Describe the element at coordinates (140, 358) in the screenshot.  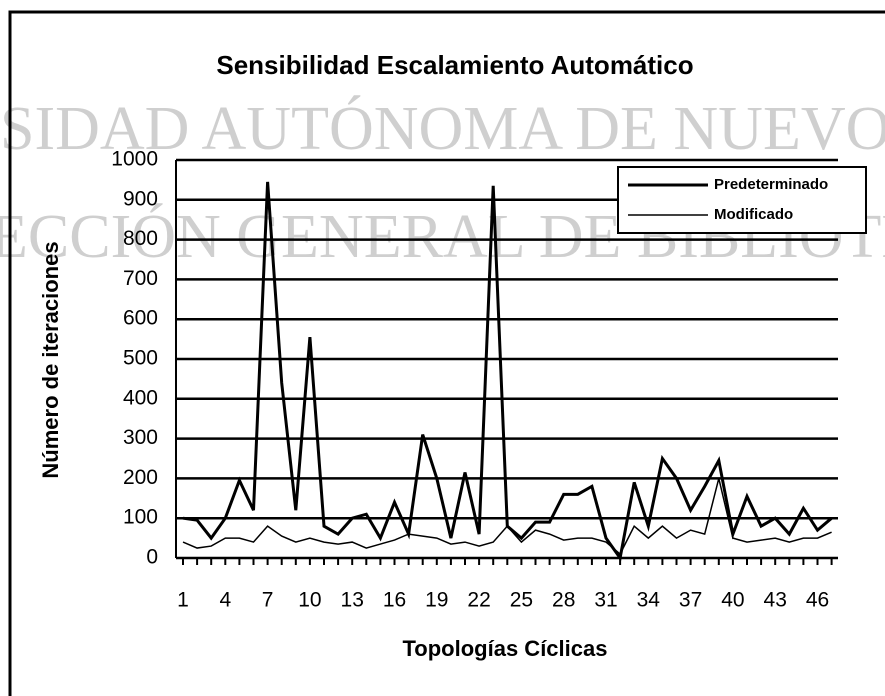
I see `y-tick-label: 500` at that location.